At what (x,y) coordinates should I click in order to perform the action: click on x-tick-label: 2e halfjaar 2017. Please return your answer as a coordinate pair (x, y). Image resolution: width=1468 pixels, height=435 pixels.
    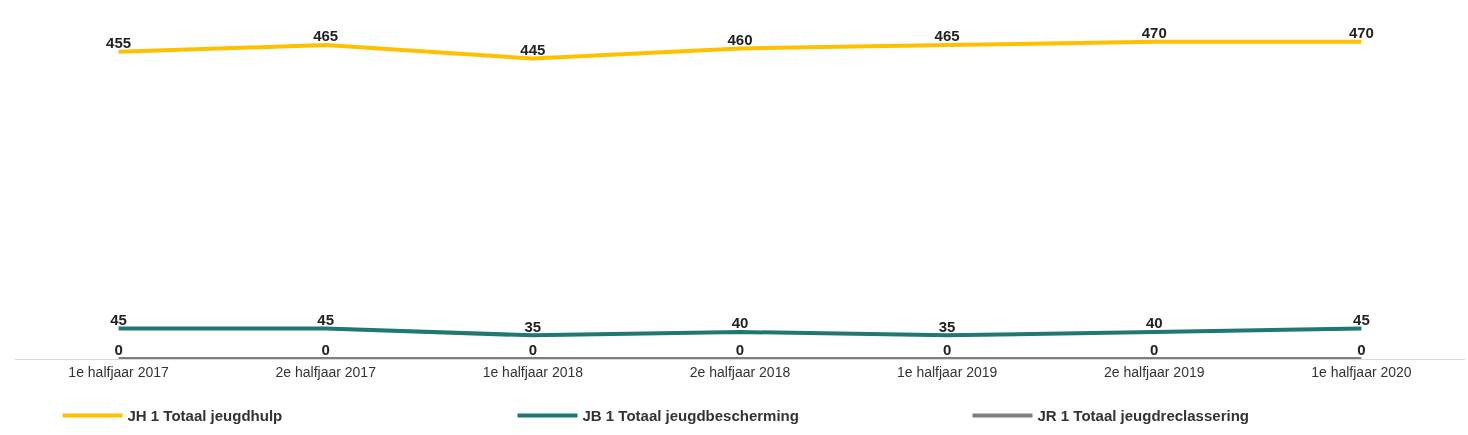
    Looking at the image, I should click on (326, 371).